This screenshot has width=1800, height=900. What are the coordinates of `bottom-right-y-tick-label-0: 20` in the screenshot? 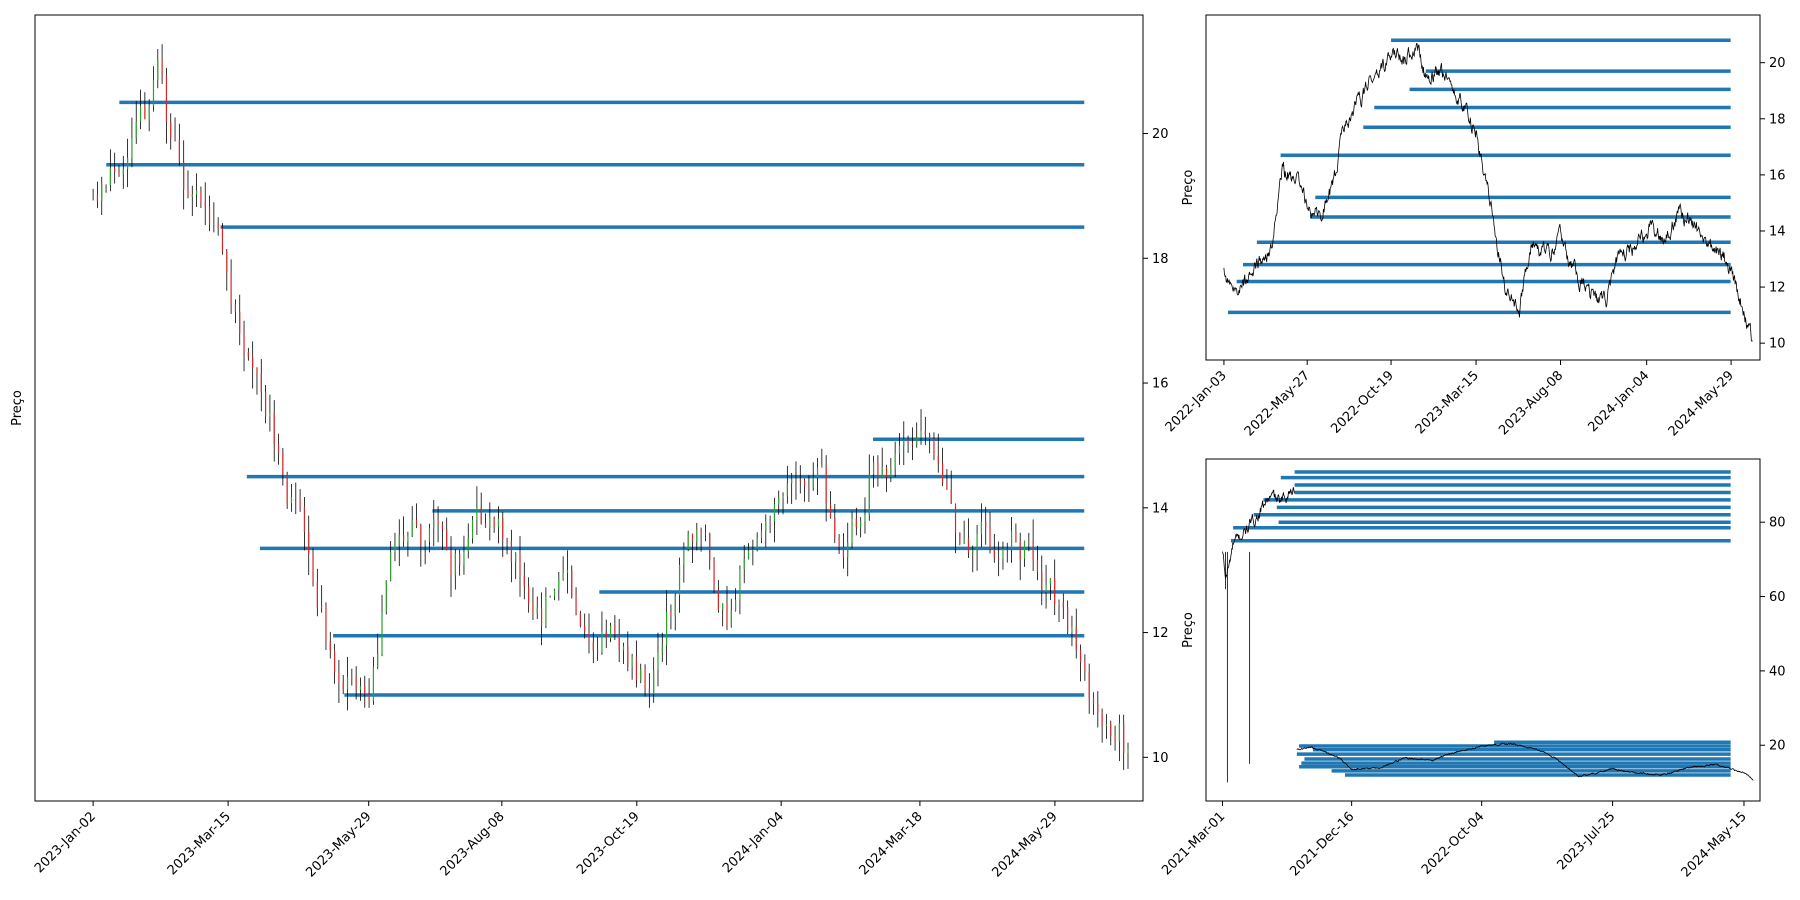 It's located at (1777, 746).